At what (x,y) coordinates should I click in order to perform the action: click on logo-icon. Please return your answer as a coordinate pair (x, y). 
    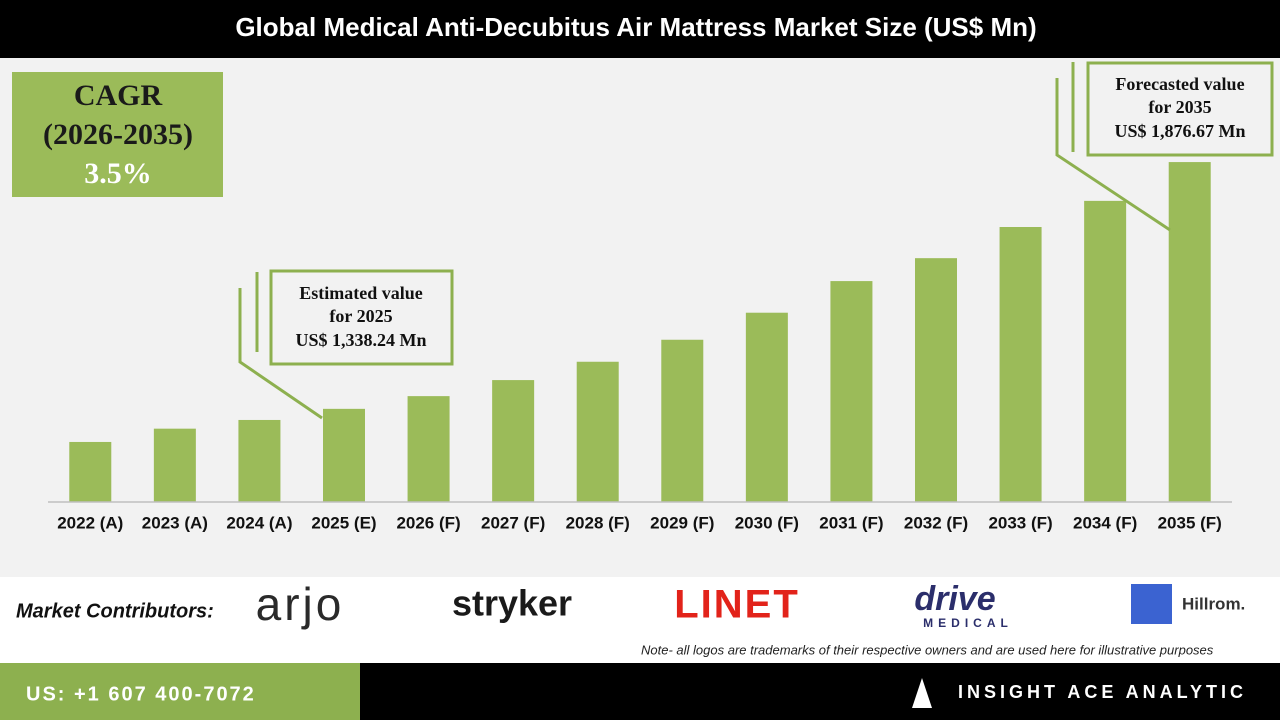
    Looking at the image, I should click on (1151, 604).